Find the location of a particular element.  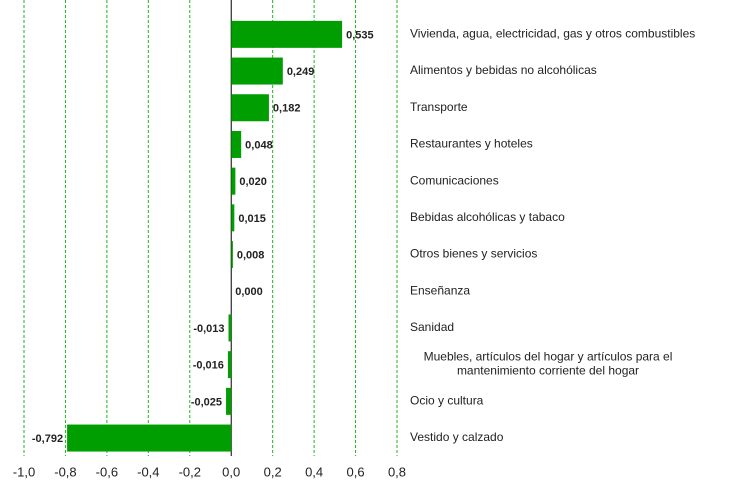

value-label: 0,000 is located at coordinates (249, 292).